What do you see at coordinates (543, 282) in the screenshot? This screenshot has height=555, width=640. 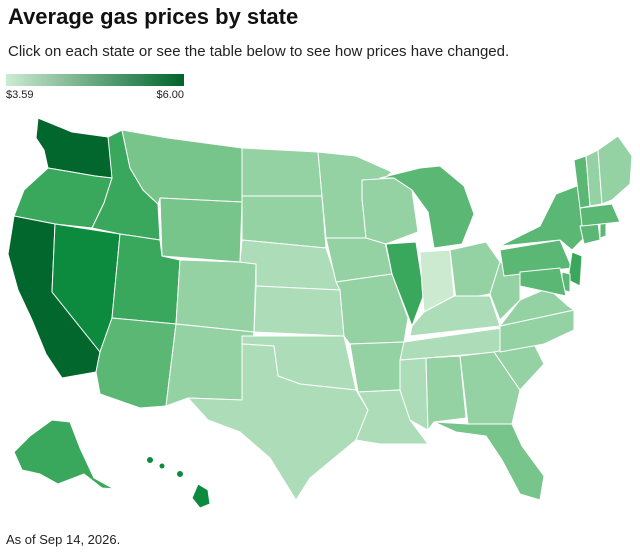 I see `state-maryland` at bounding box center [543, 282].